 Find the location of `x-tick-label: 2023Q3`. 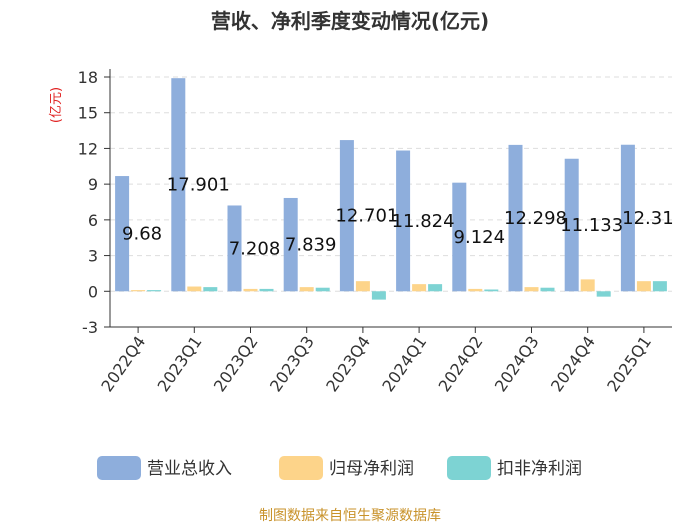

x-tick-label: 2023Q3 is located at coordinates (292, 363).